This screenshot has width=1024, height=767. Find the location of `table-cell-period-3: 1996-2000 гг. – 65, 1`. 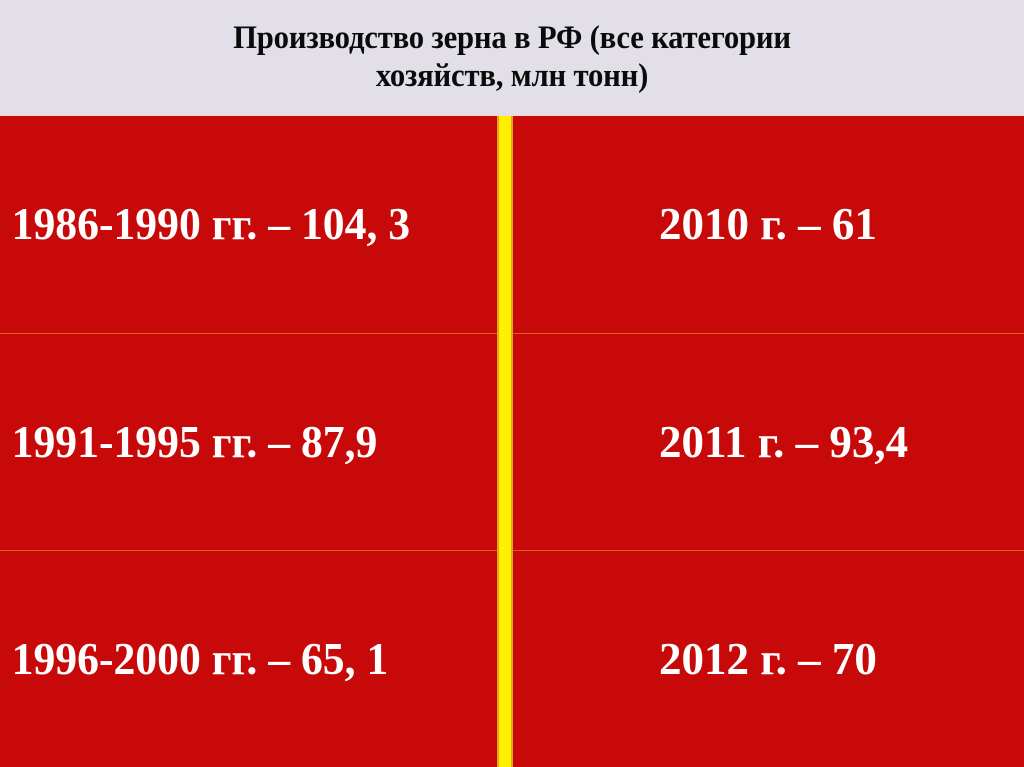

table-cell-period-3: 1996-2000 гг. – 65, 1 is located at coordinates (200, 658).